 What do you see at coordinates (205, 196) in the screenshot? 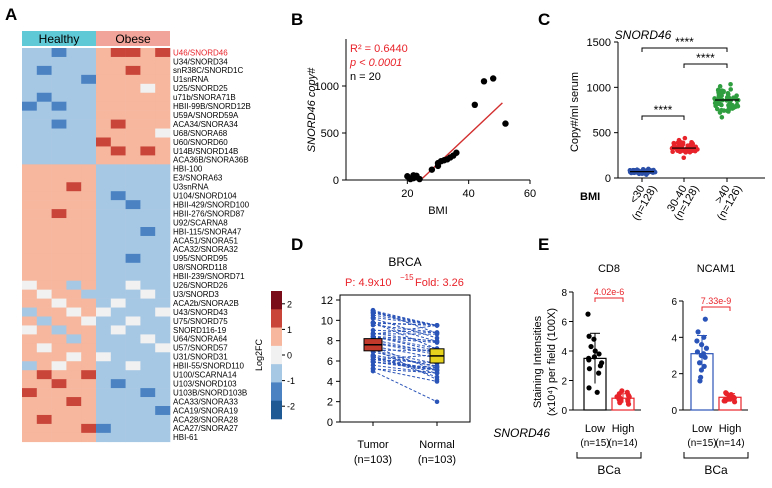
I see `row-label: U104/SNORD104` at bounding box center [205, 196].